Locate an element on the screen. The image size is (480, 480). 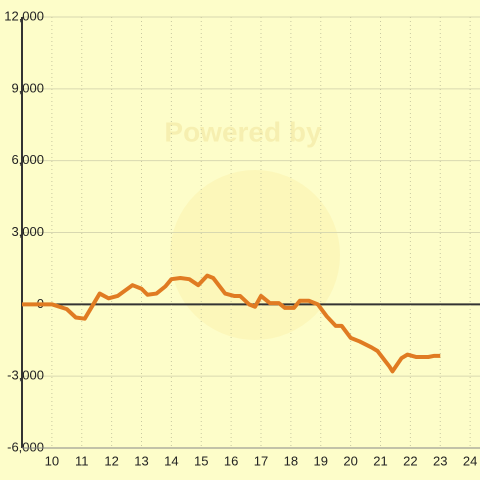
x-tick-label: 17 is located at coordinates (261, 460).